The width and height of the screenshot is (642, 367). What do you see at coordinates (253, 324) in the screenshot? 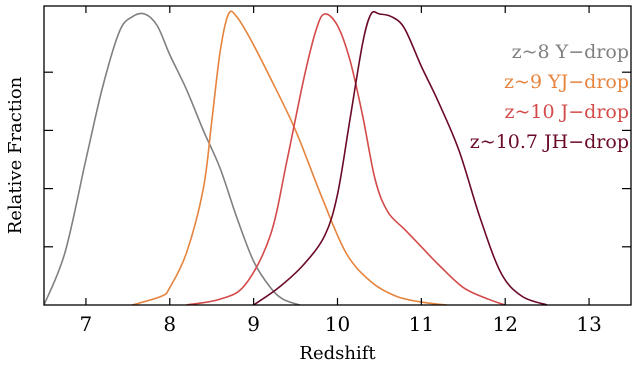
I see `x-tick-label-9: 9` at bounding box center [253, 324].